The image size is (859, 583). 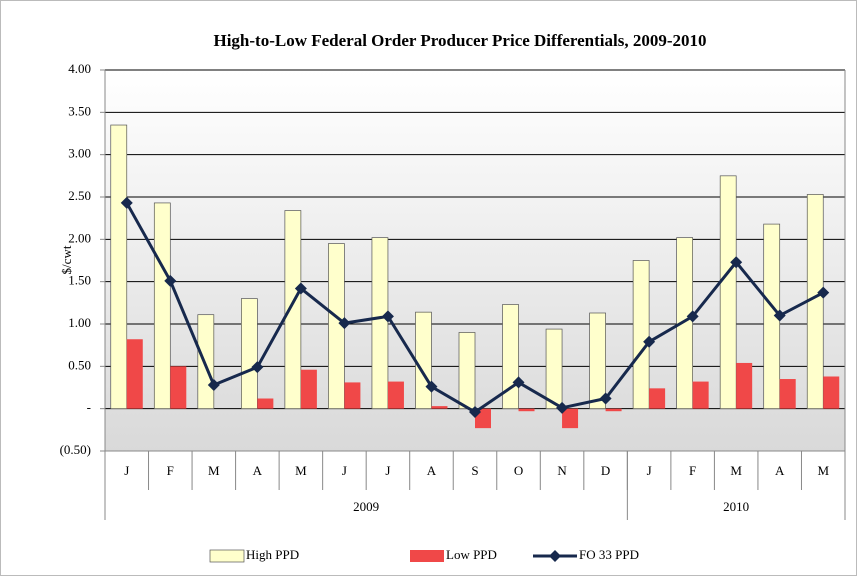 What do you see at coordinates (66, 259) in the screenshot?
I see `y-axis-label: $/cwt` at bounding box center [66, 259].